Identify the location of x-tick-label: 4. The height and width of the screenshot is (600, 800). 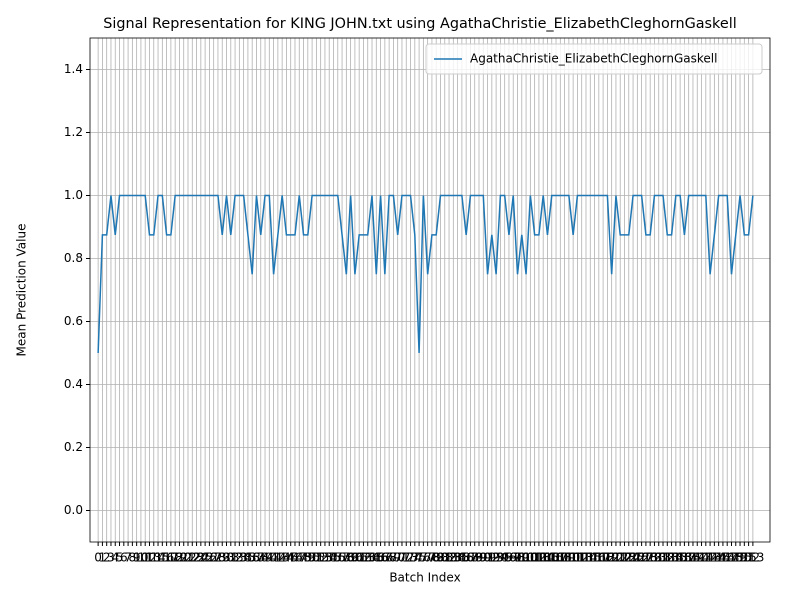
(115, 558).